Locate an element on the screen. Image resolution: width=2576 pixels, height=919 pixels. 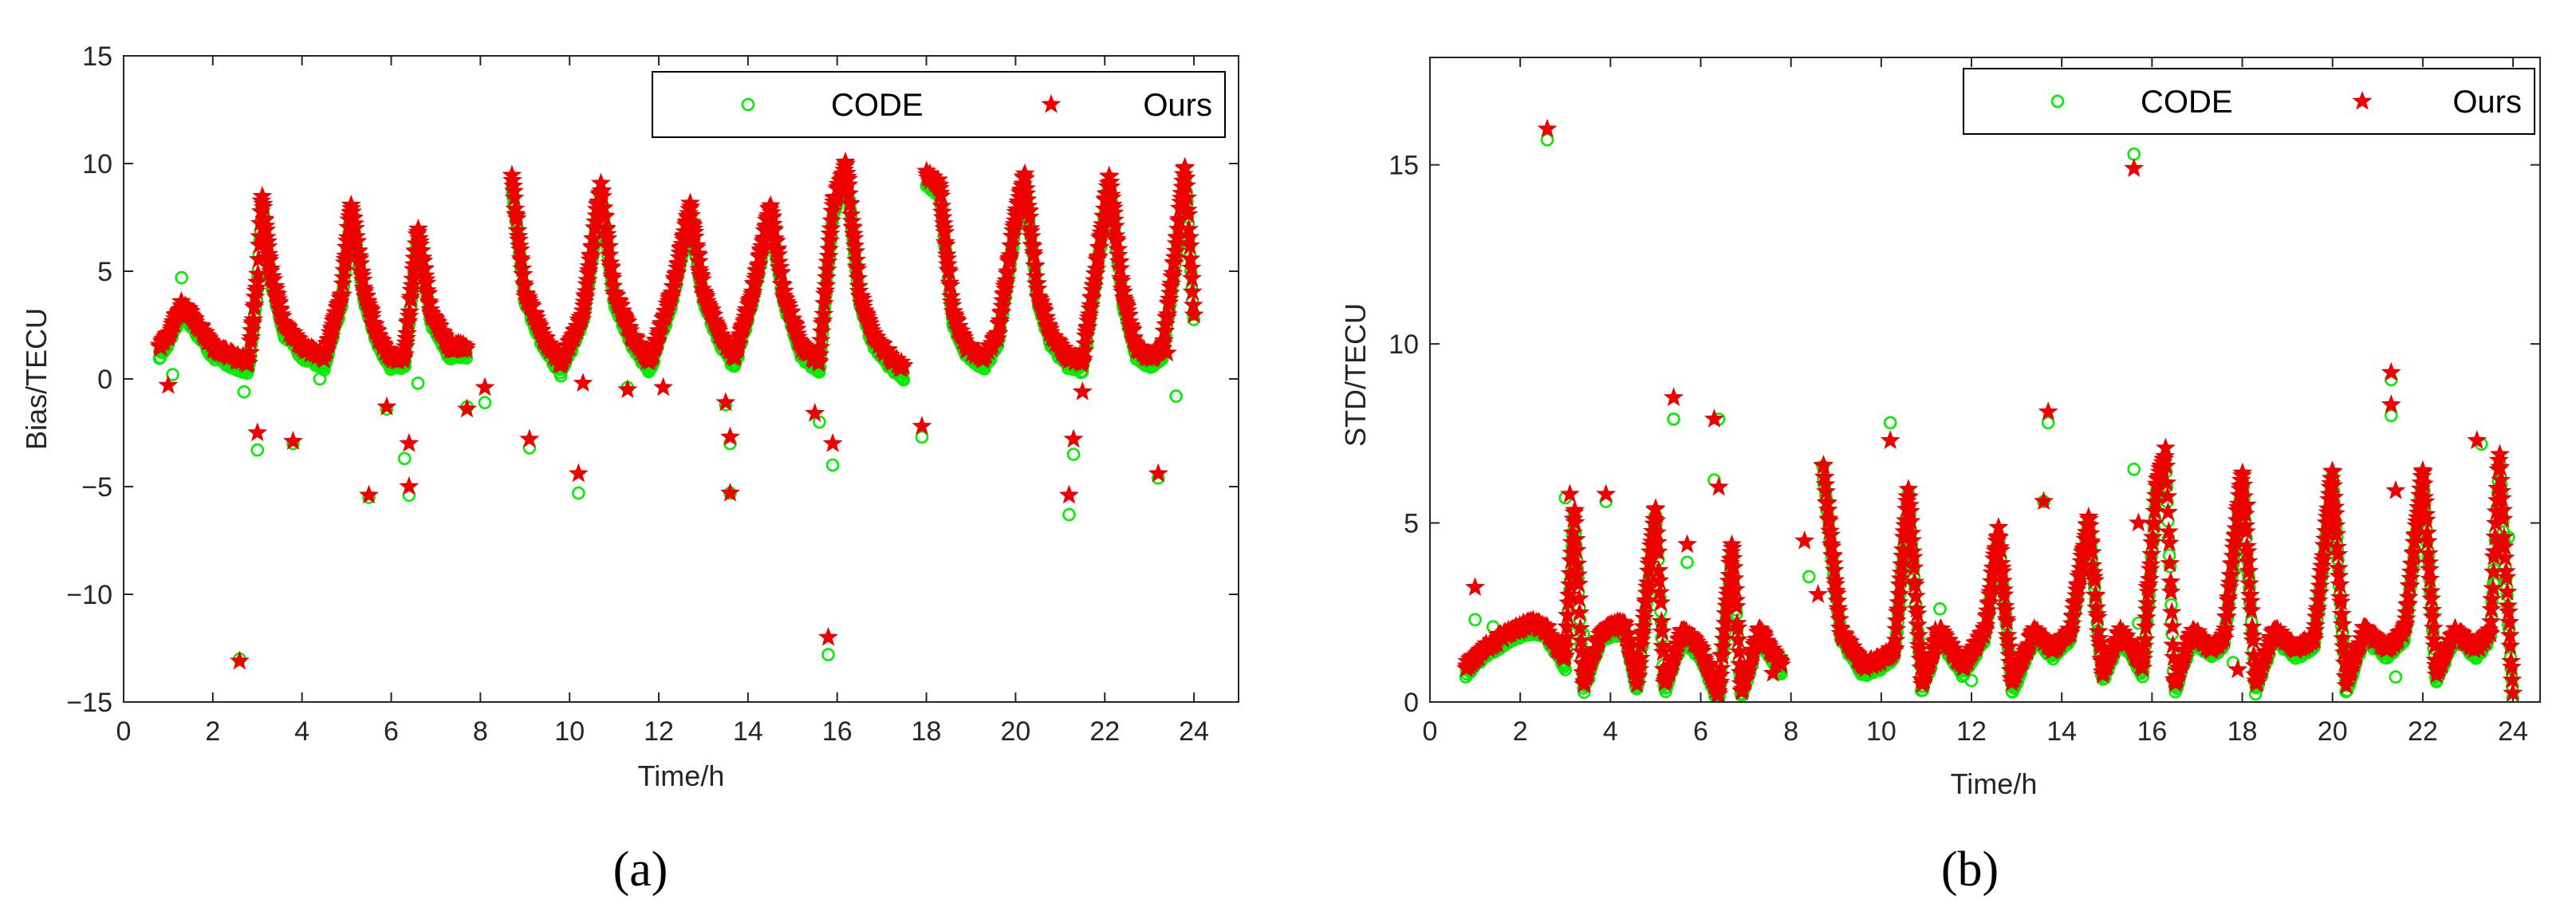
y-tick-label: 0 is located at coordinates (104, 380).